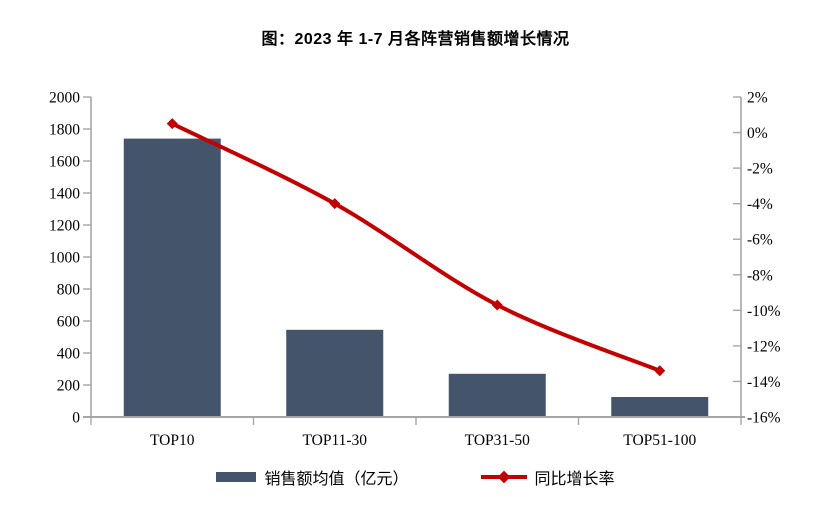  Describe the element at coordinates (764, 346) in the screenshot. I see `right-axis-tick-label: -12%` at that location.